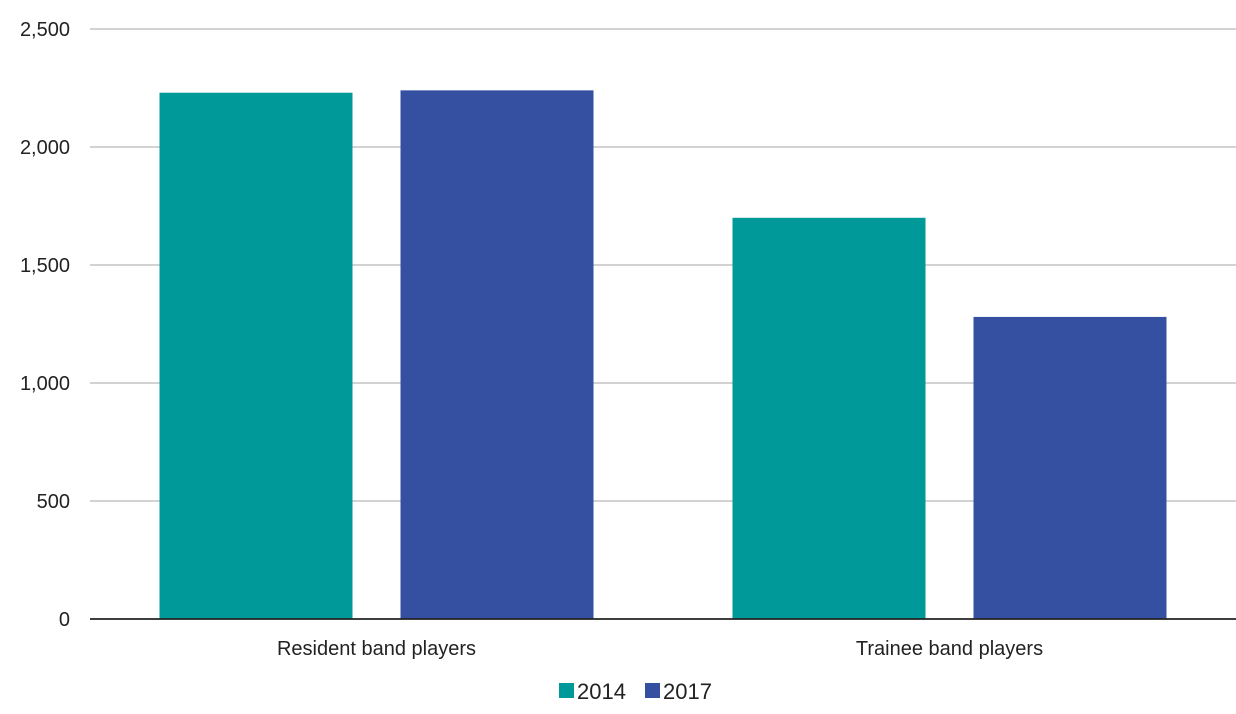  I want to click on bar-2017-resident, so click(497, 355).